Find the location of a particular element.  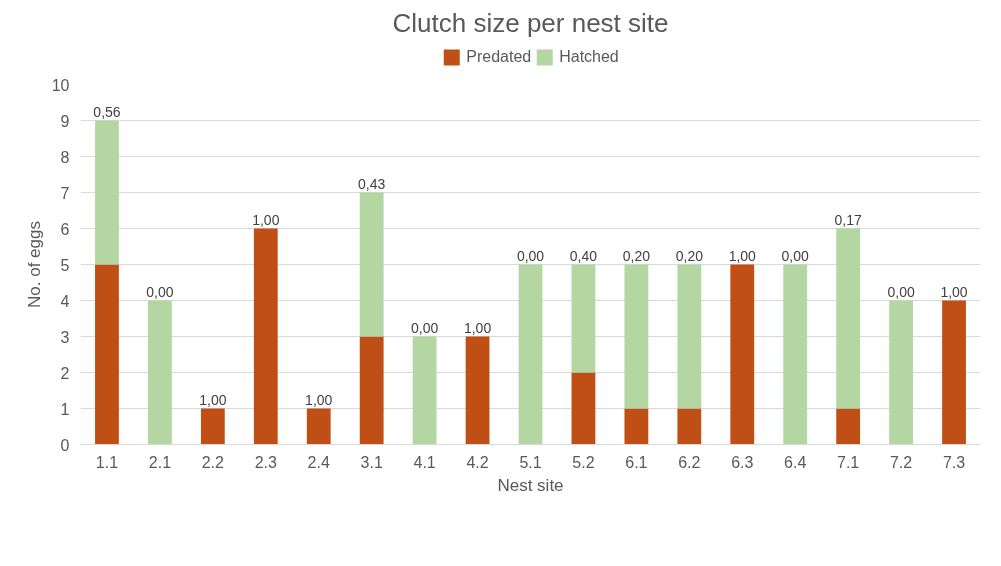

x-tick-label: 3.1 is located at coordinates (371, 462).